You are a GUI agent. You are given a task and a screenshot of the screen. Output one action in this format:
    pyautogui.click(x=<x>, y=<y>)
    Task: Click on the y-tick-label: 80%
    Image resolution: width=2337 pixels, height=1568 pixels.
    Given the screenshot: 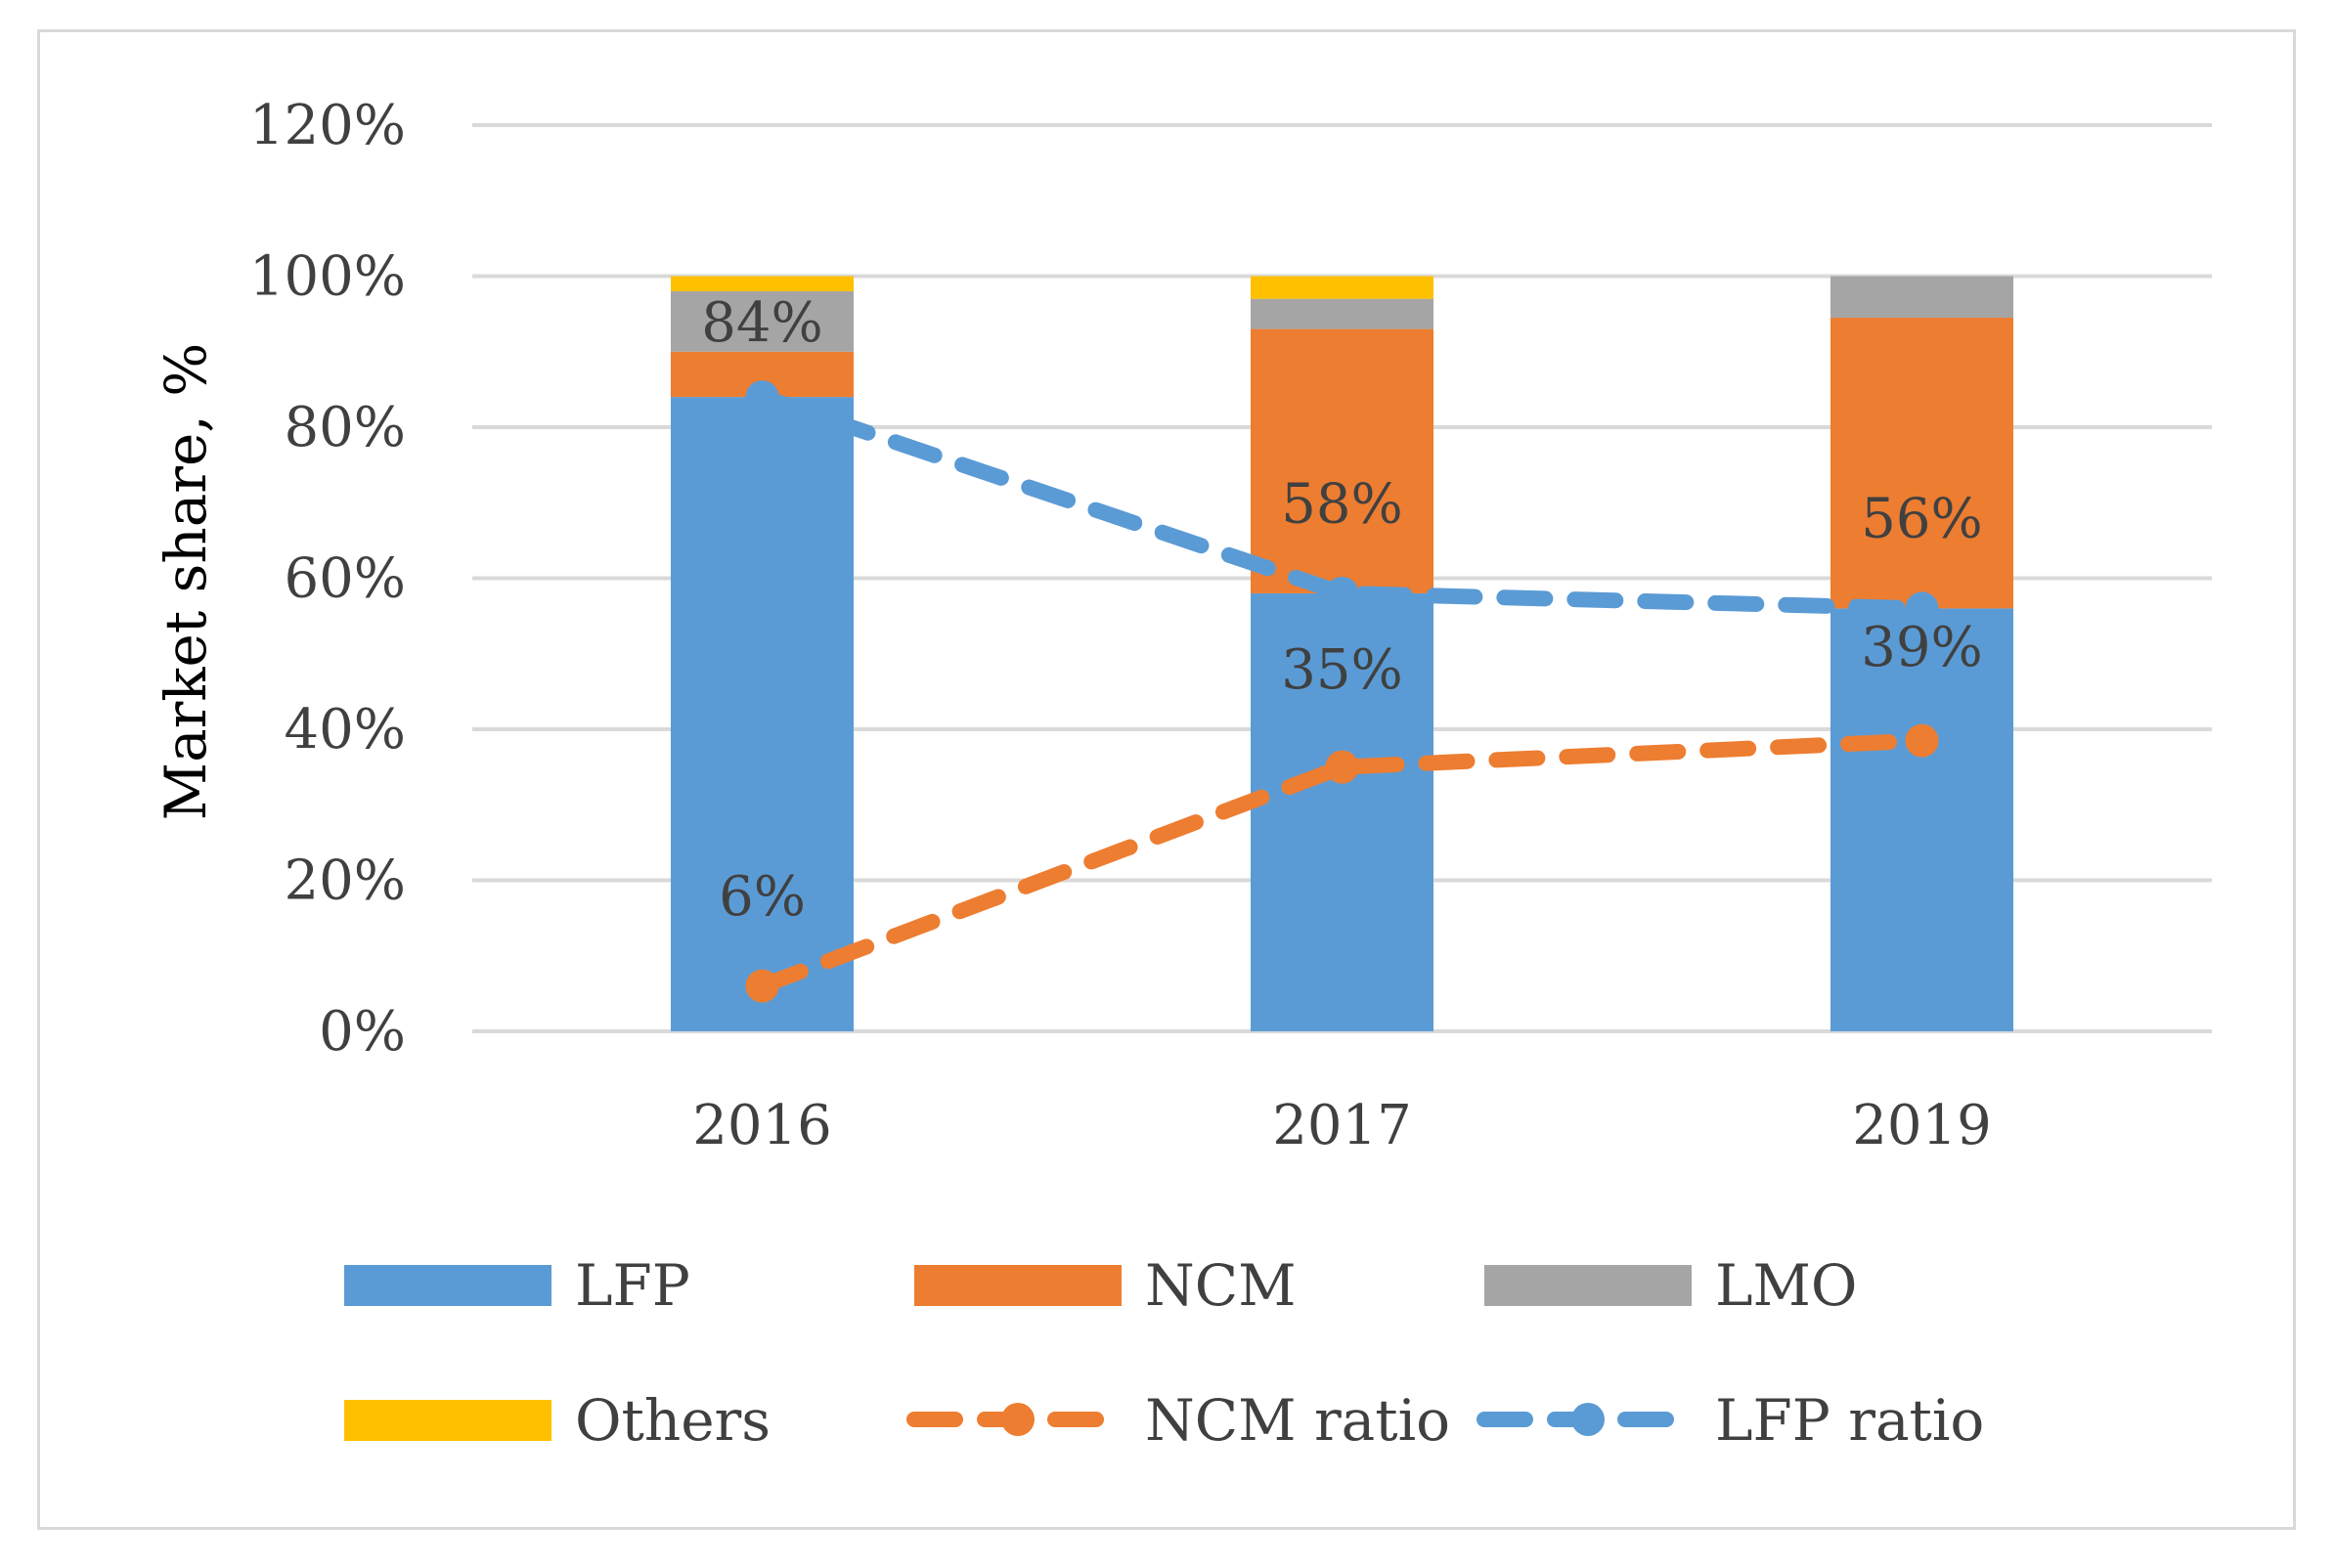 What is the action you would take?
    pyautogui.click(x=345, y=427)
    